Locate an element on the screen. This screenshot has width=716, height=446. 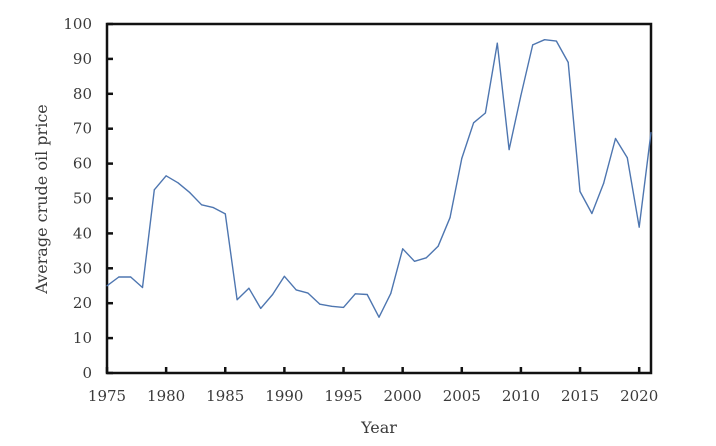
x-tick-label: 1995 is located at coordinates (343, 396).